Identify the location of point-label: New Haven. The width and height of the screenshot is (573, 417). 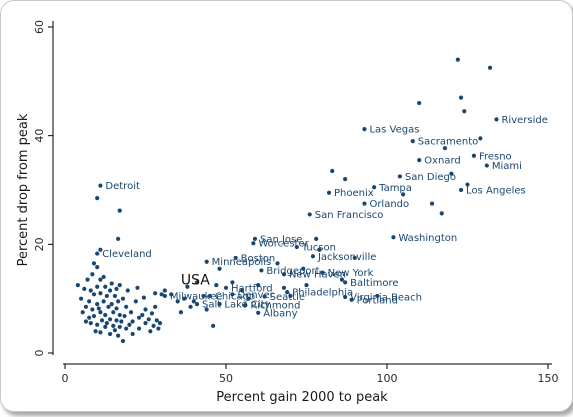
(317, 275).